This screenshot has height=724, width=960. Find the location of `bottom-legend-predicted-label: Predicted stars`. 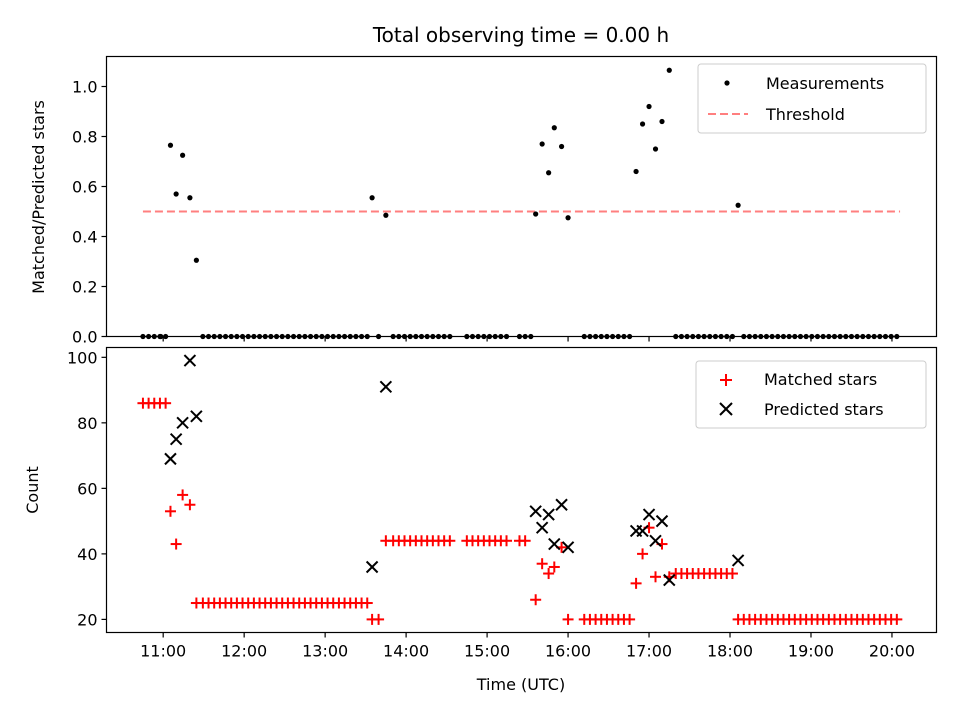

bottom-legend-predicted-label: Predicted stars is located at coordinates (824, 409).